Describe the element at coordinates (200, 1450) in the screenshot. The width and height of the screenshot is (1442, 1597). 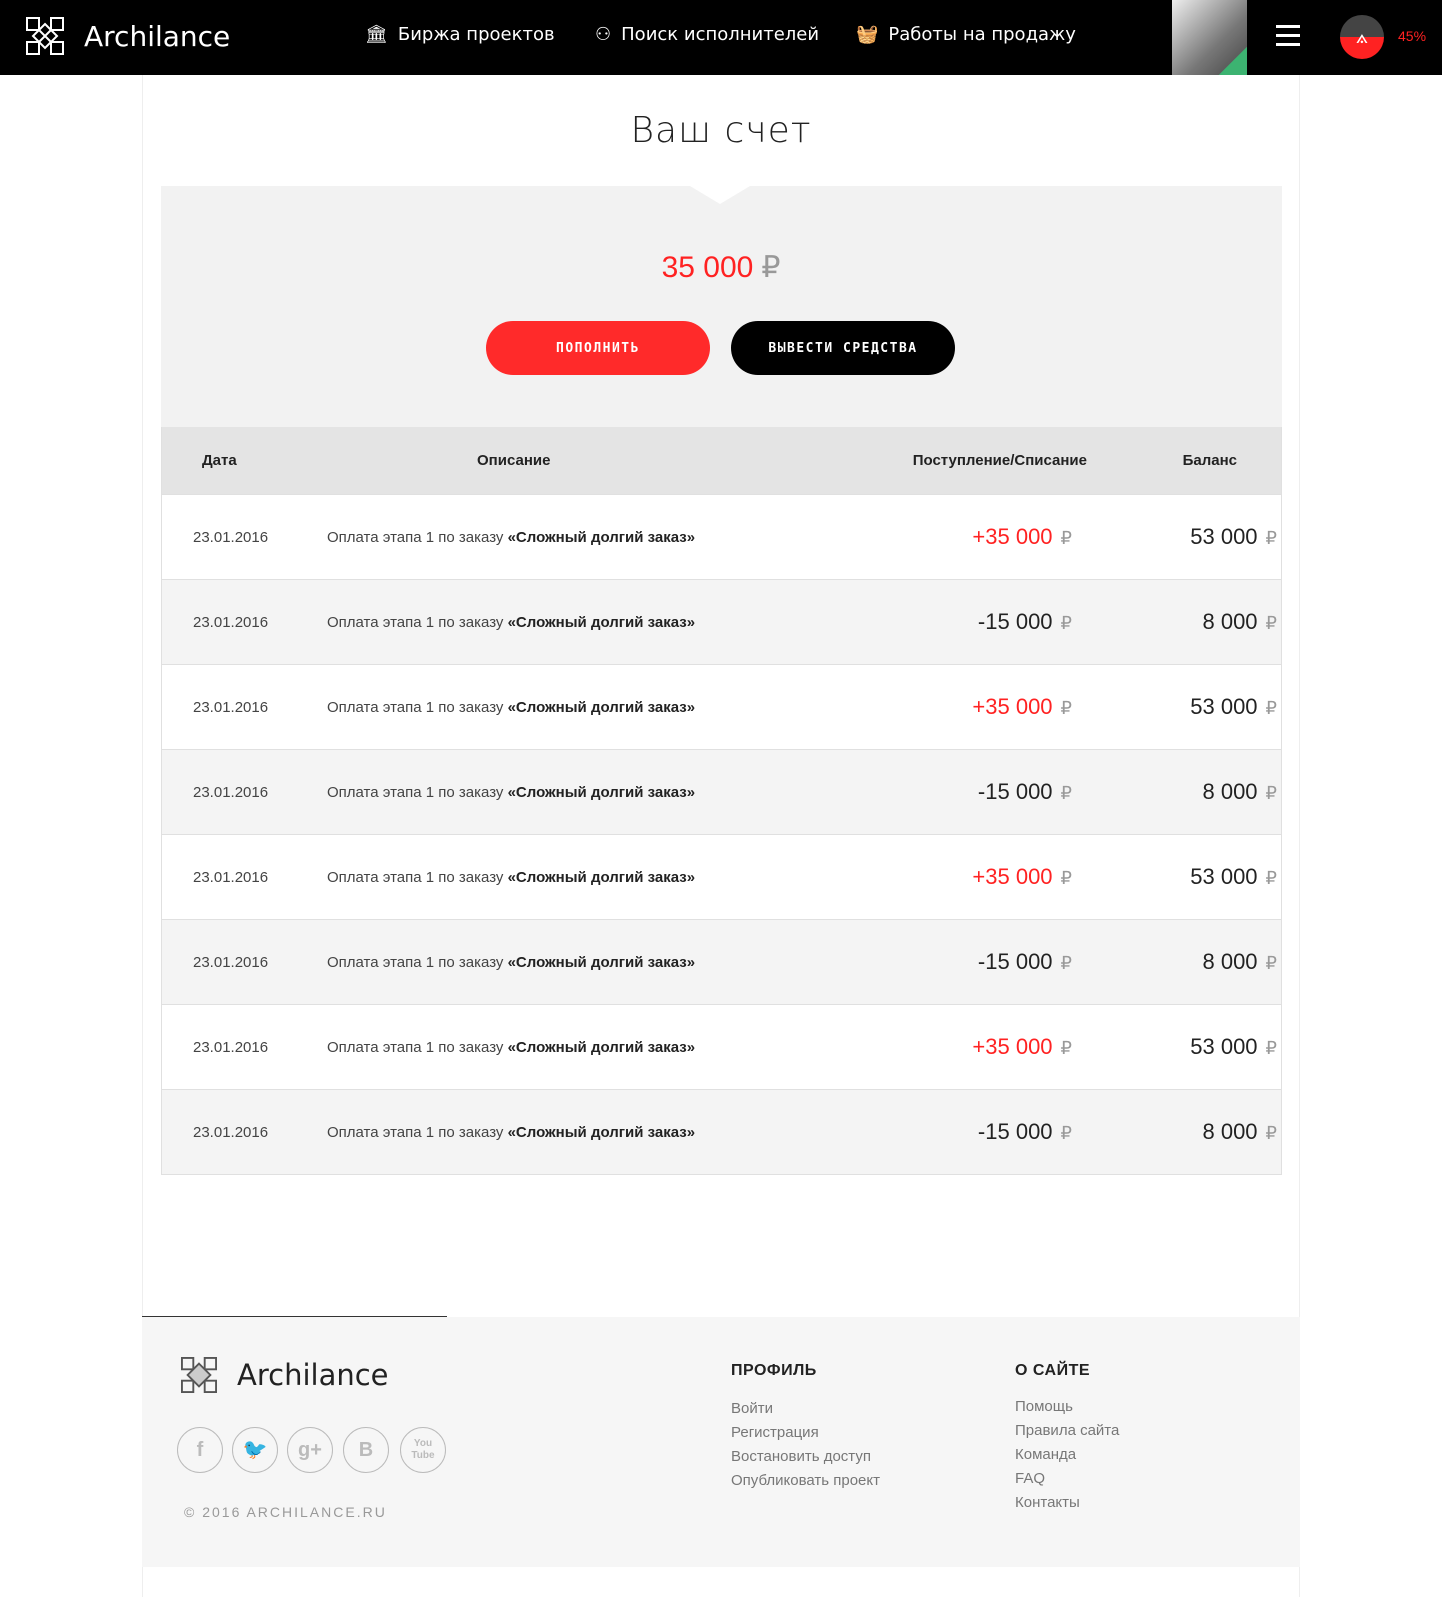
I see `facebook-icon: f` at that location.